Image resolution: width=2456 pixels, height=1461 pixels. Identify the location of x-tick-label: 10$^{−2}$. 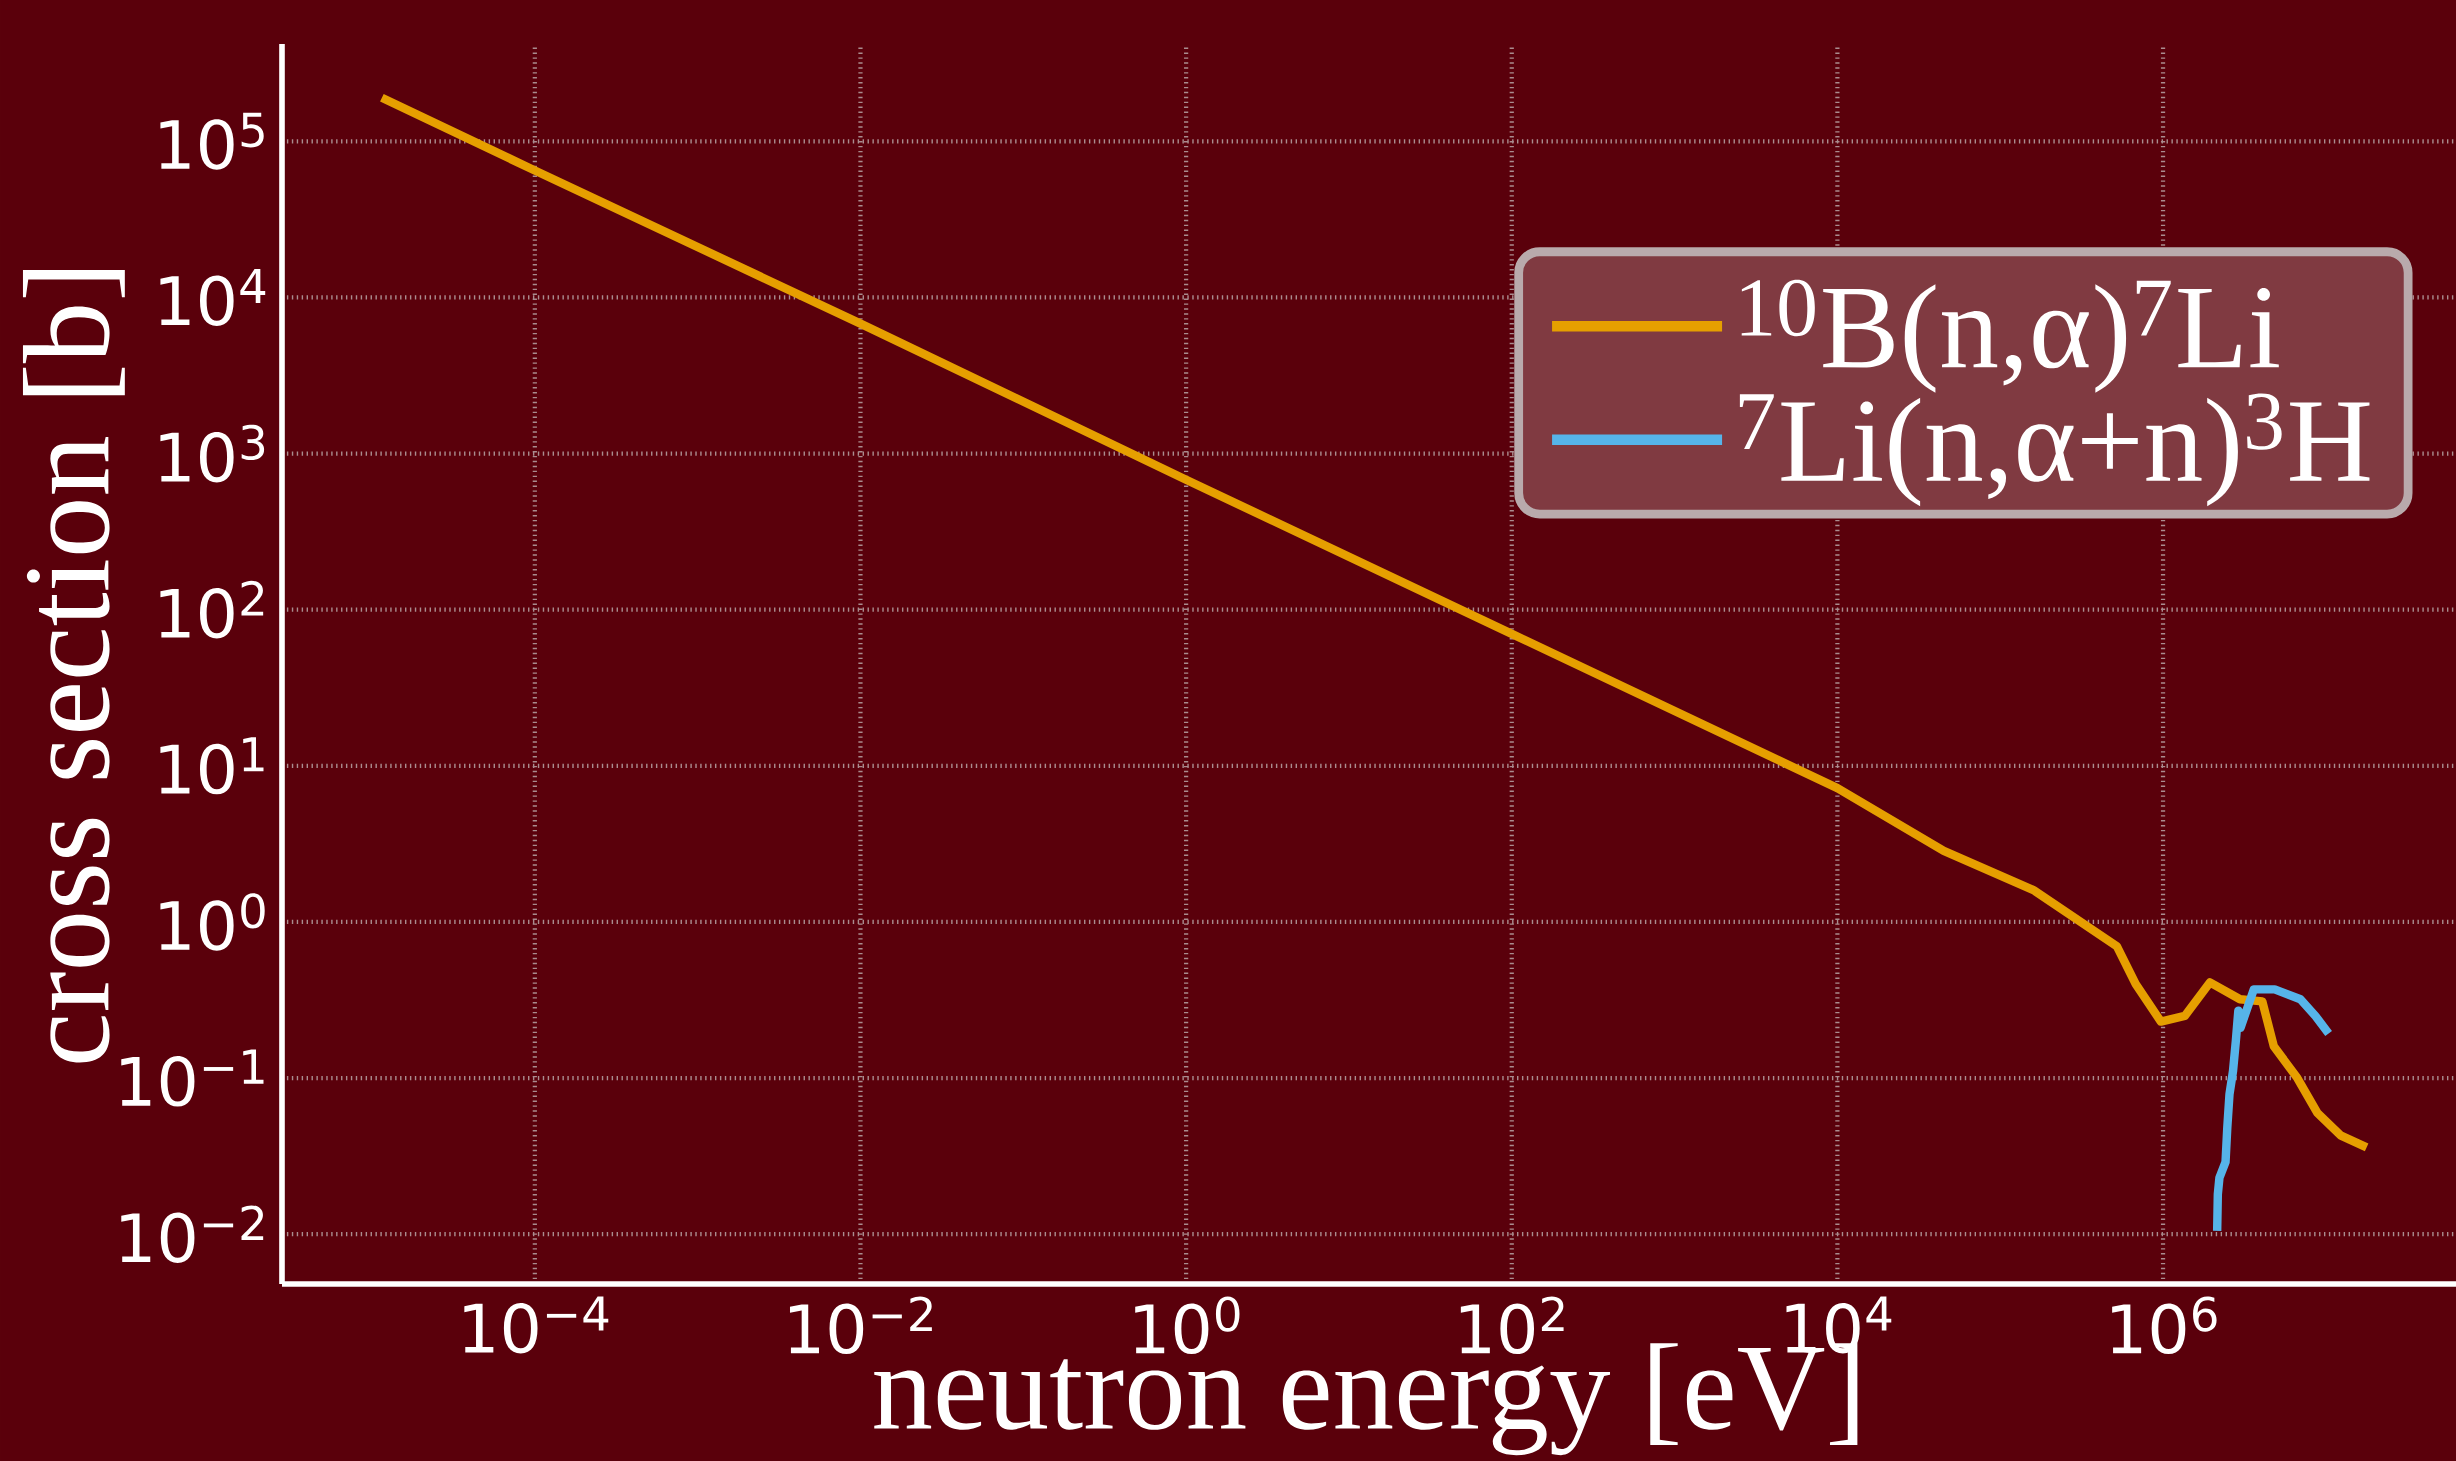
(860, 1325).